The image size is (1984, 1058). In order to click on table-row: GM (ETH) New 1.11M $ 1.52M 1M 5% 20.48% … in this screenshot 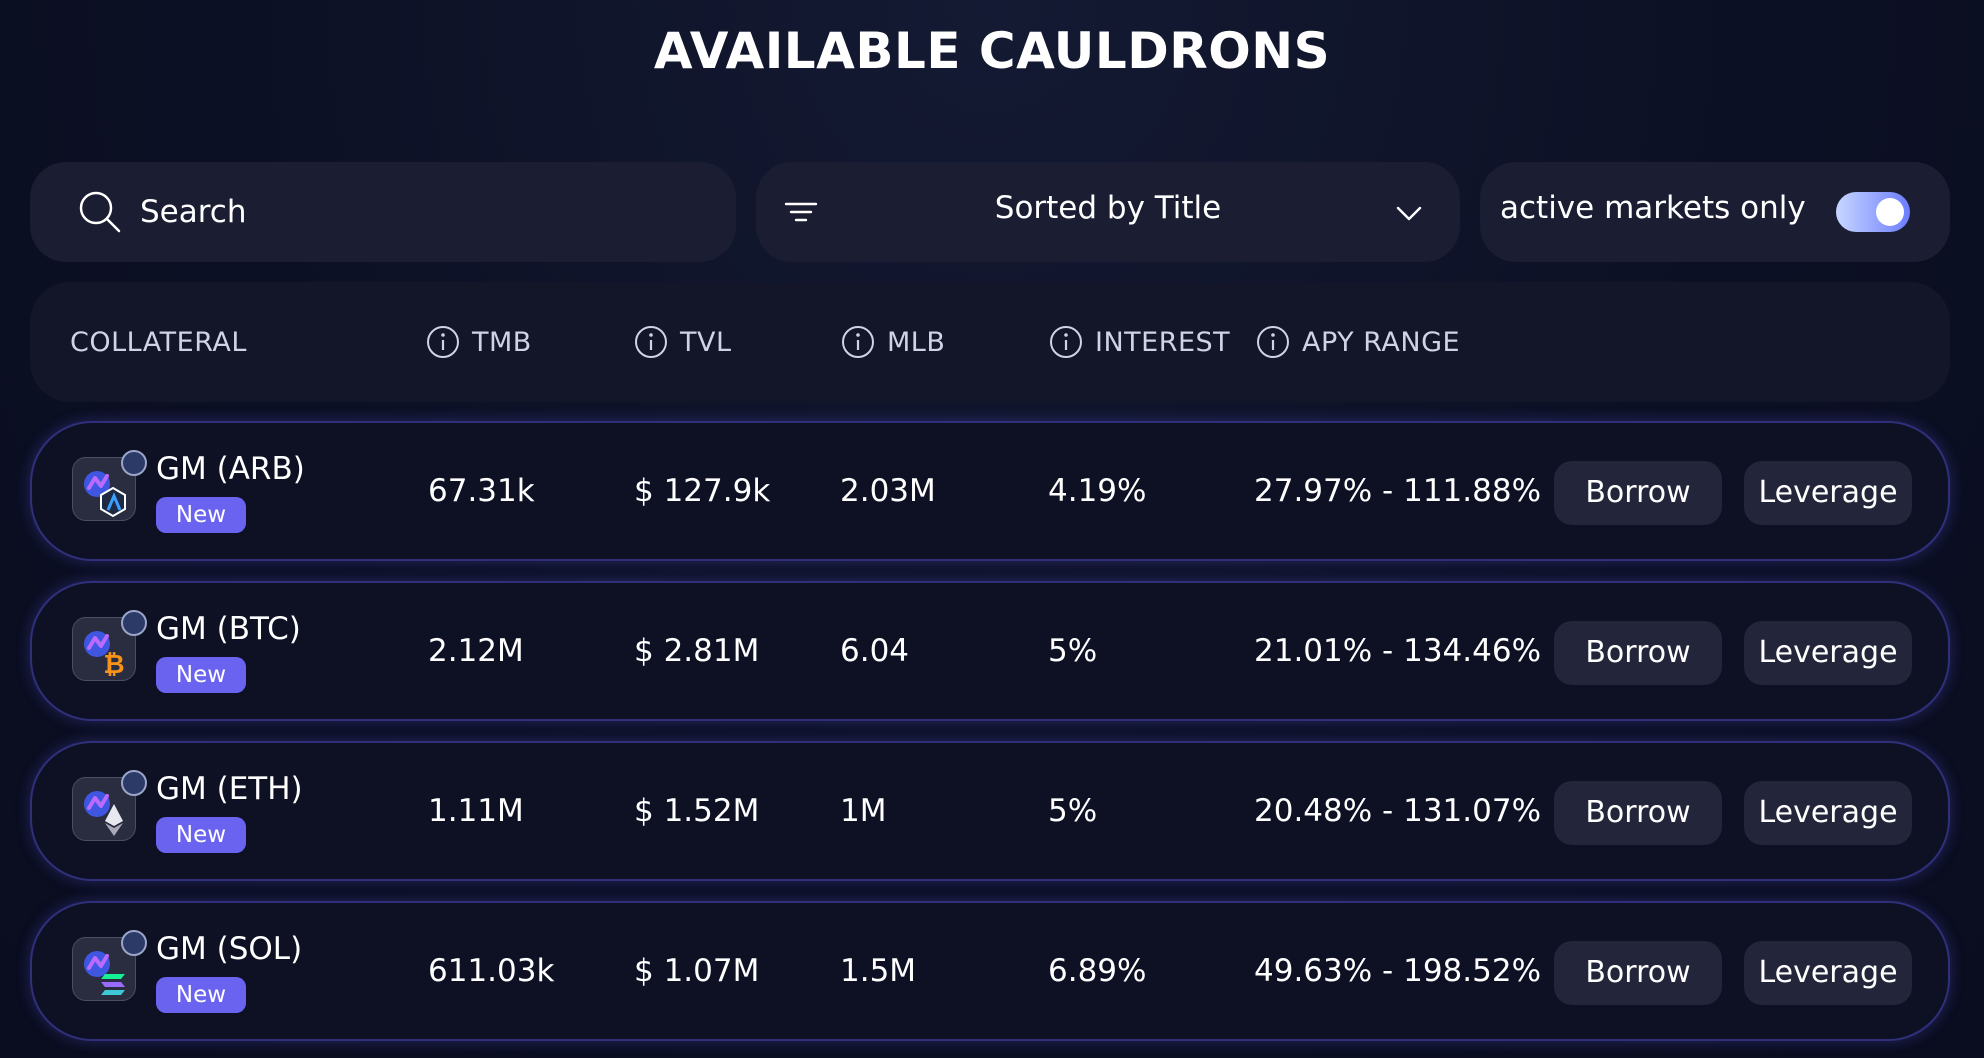, I will do `click(990, 811)`.